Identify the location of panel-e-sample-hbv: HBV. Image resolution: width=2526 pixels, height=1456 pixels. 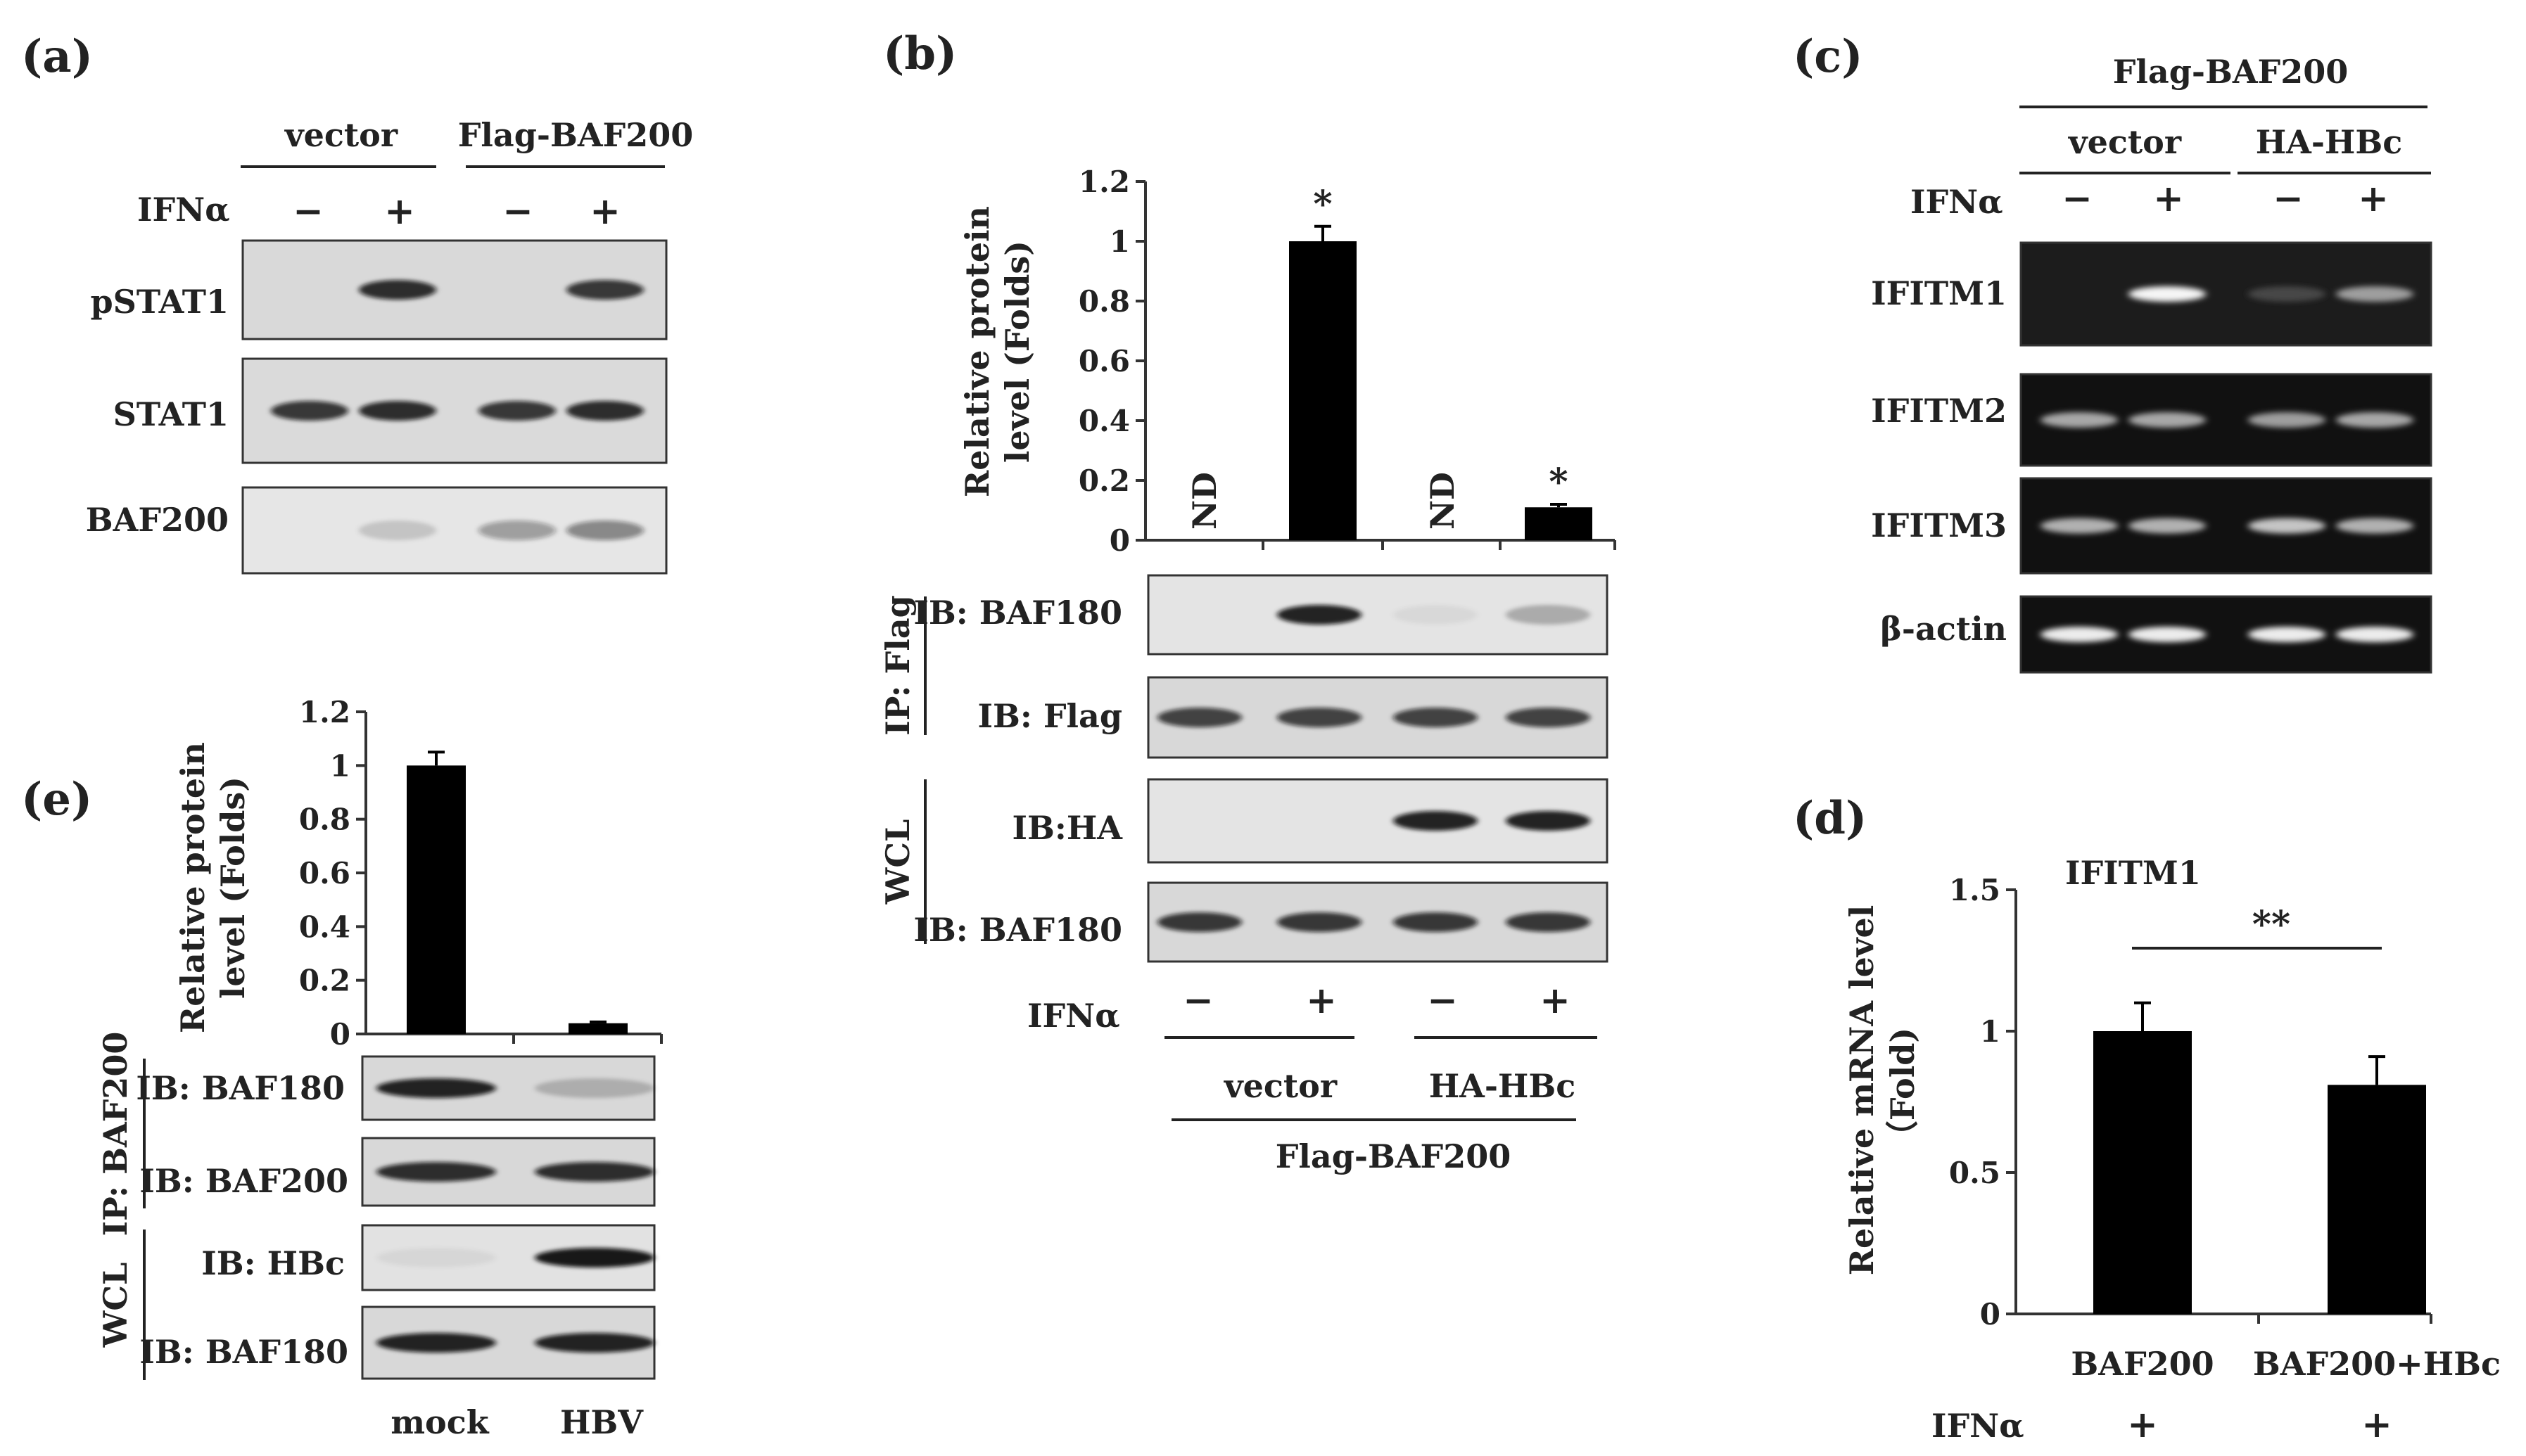
(602, 1422).